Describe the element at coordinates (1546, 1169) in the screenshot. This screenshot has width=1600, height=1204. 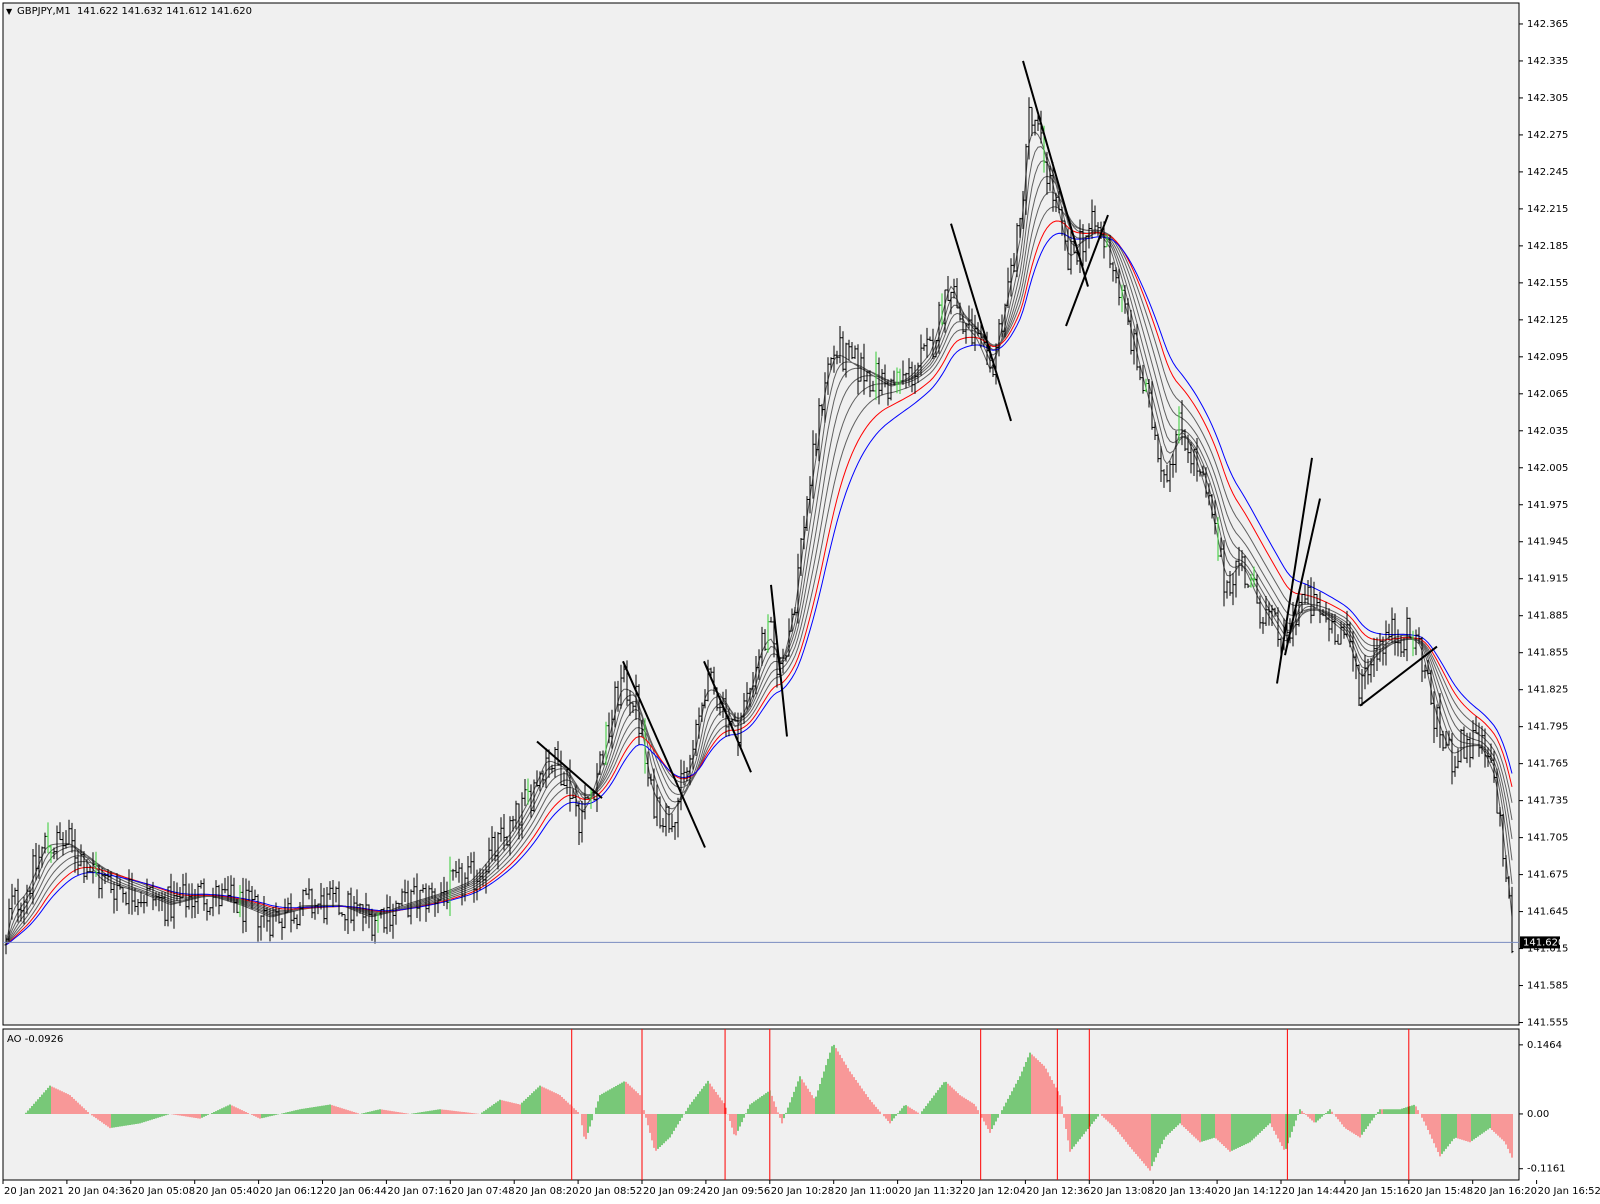
I see `ao-tick-label: -0.1161` at that location.